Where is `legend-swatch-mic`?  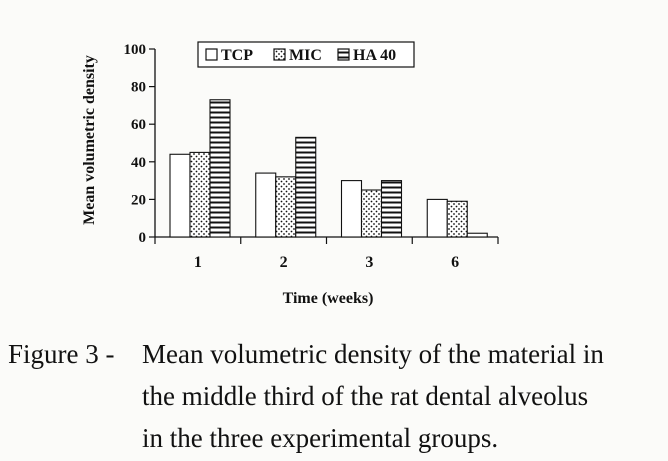
legend-swatch-mic is located at coordinates (279, 54).